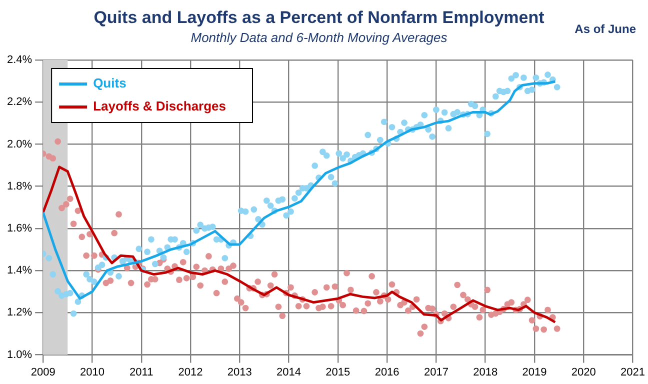 The height and width of the screenshot is (384, 648). I want to click on x-tick-label: 2020, so click(583, 372).